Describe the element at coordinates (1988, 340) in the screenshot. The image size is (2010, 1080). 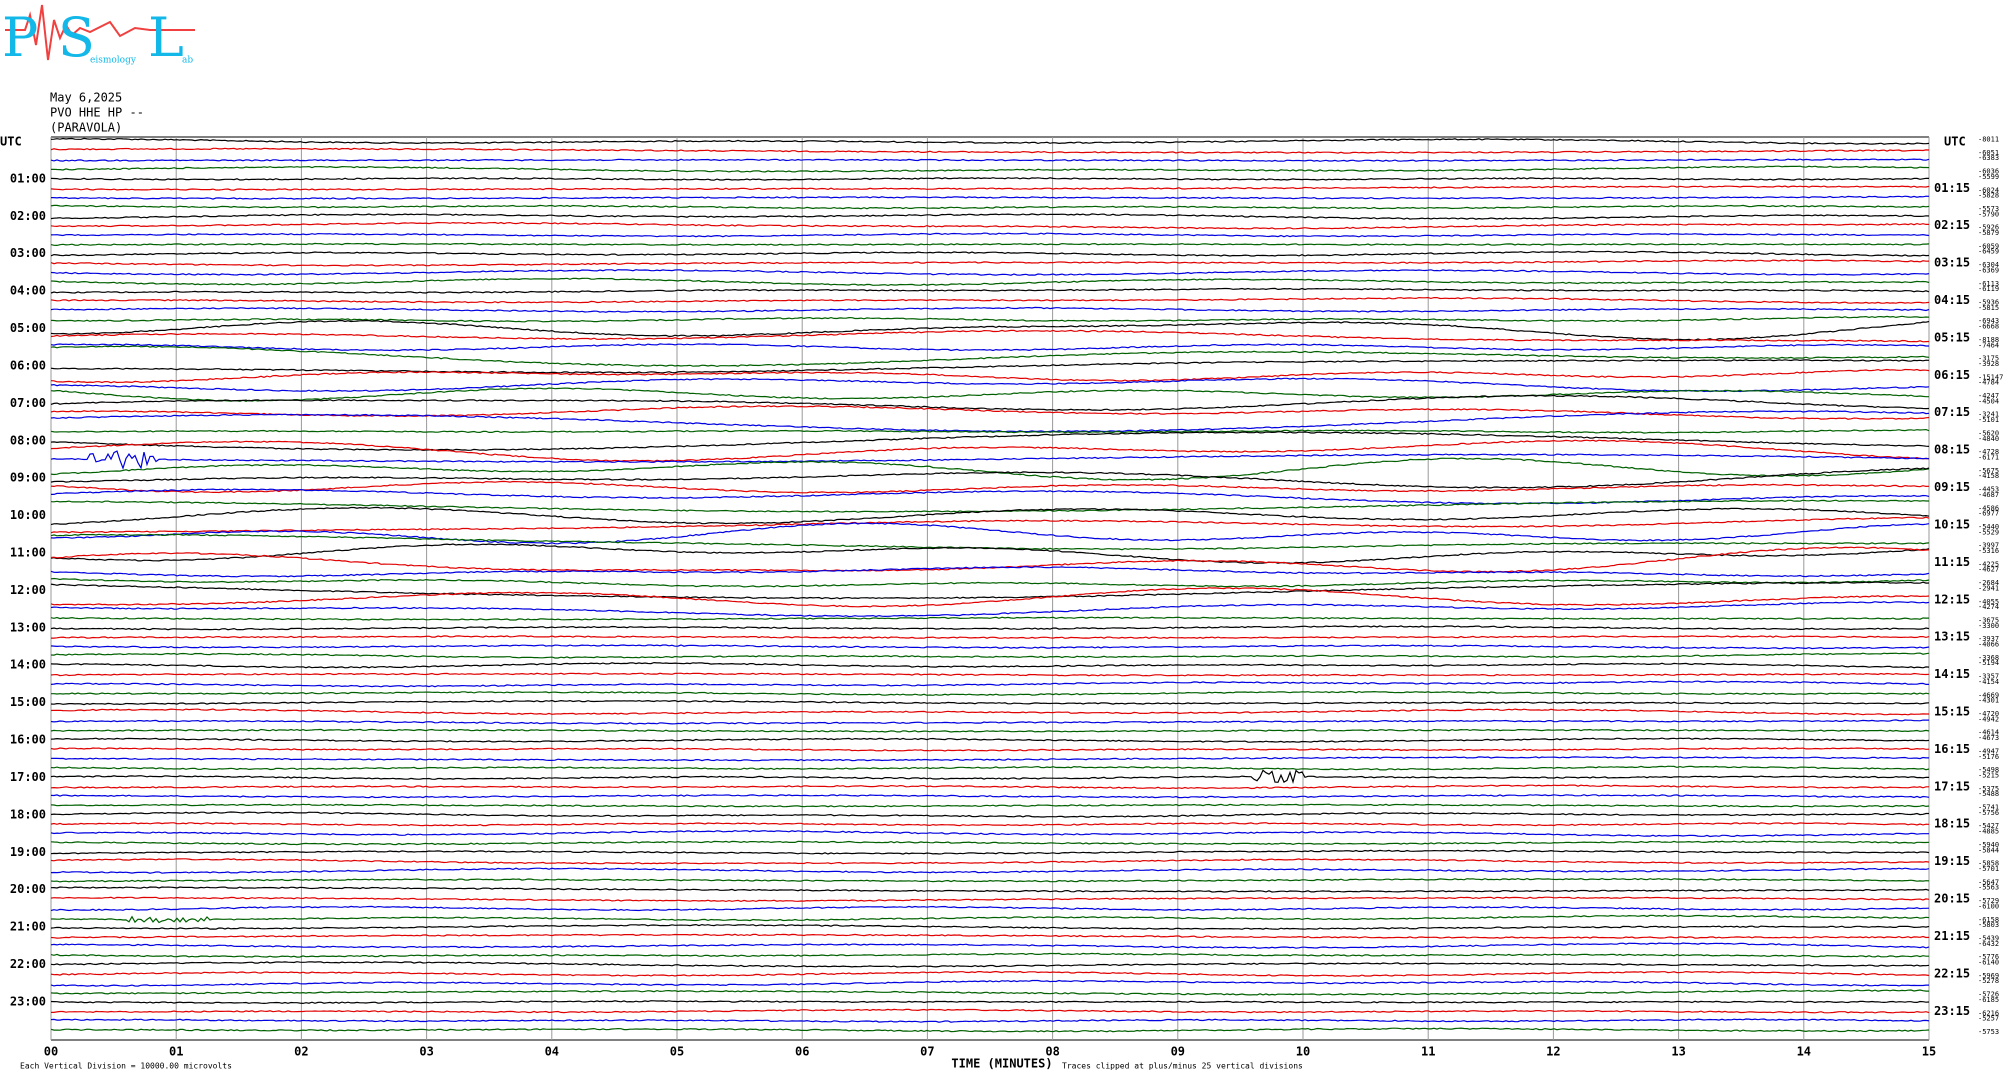
I see `trace-offset: -8188` at that location.